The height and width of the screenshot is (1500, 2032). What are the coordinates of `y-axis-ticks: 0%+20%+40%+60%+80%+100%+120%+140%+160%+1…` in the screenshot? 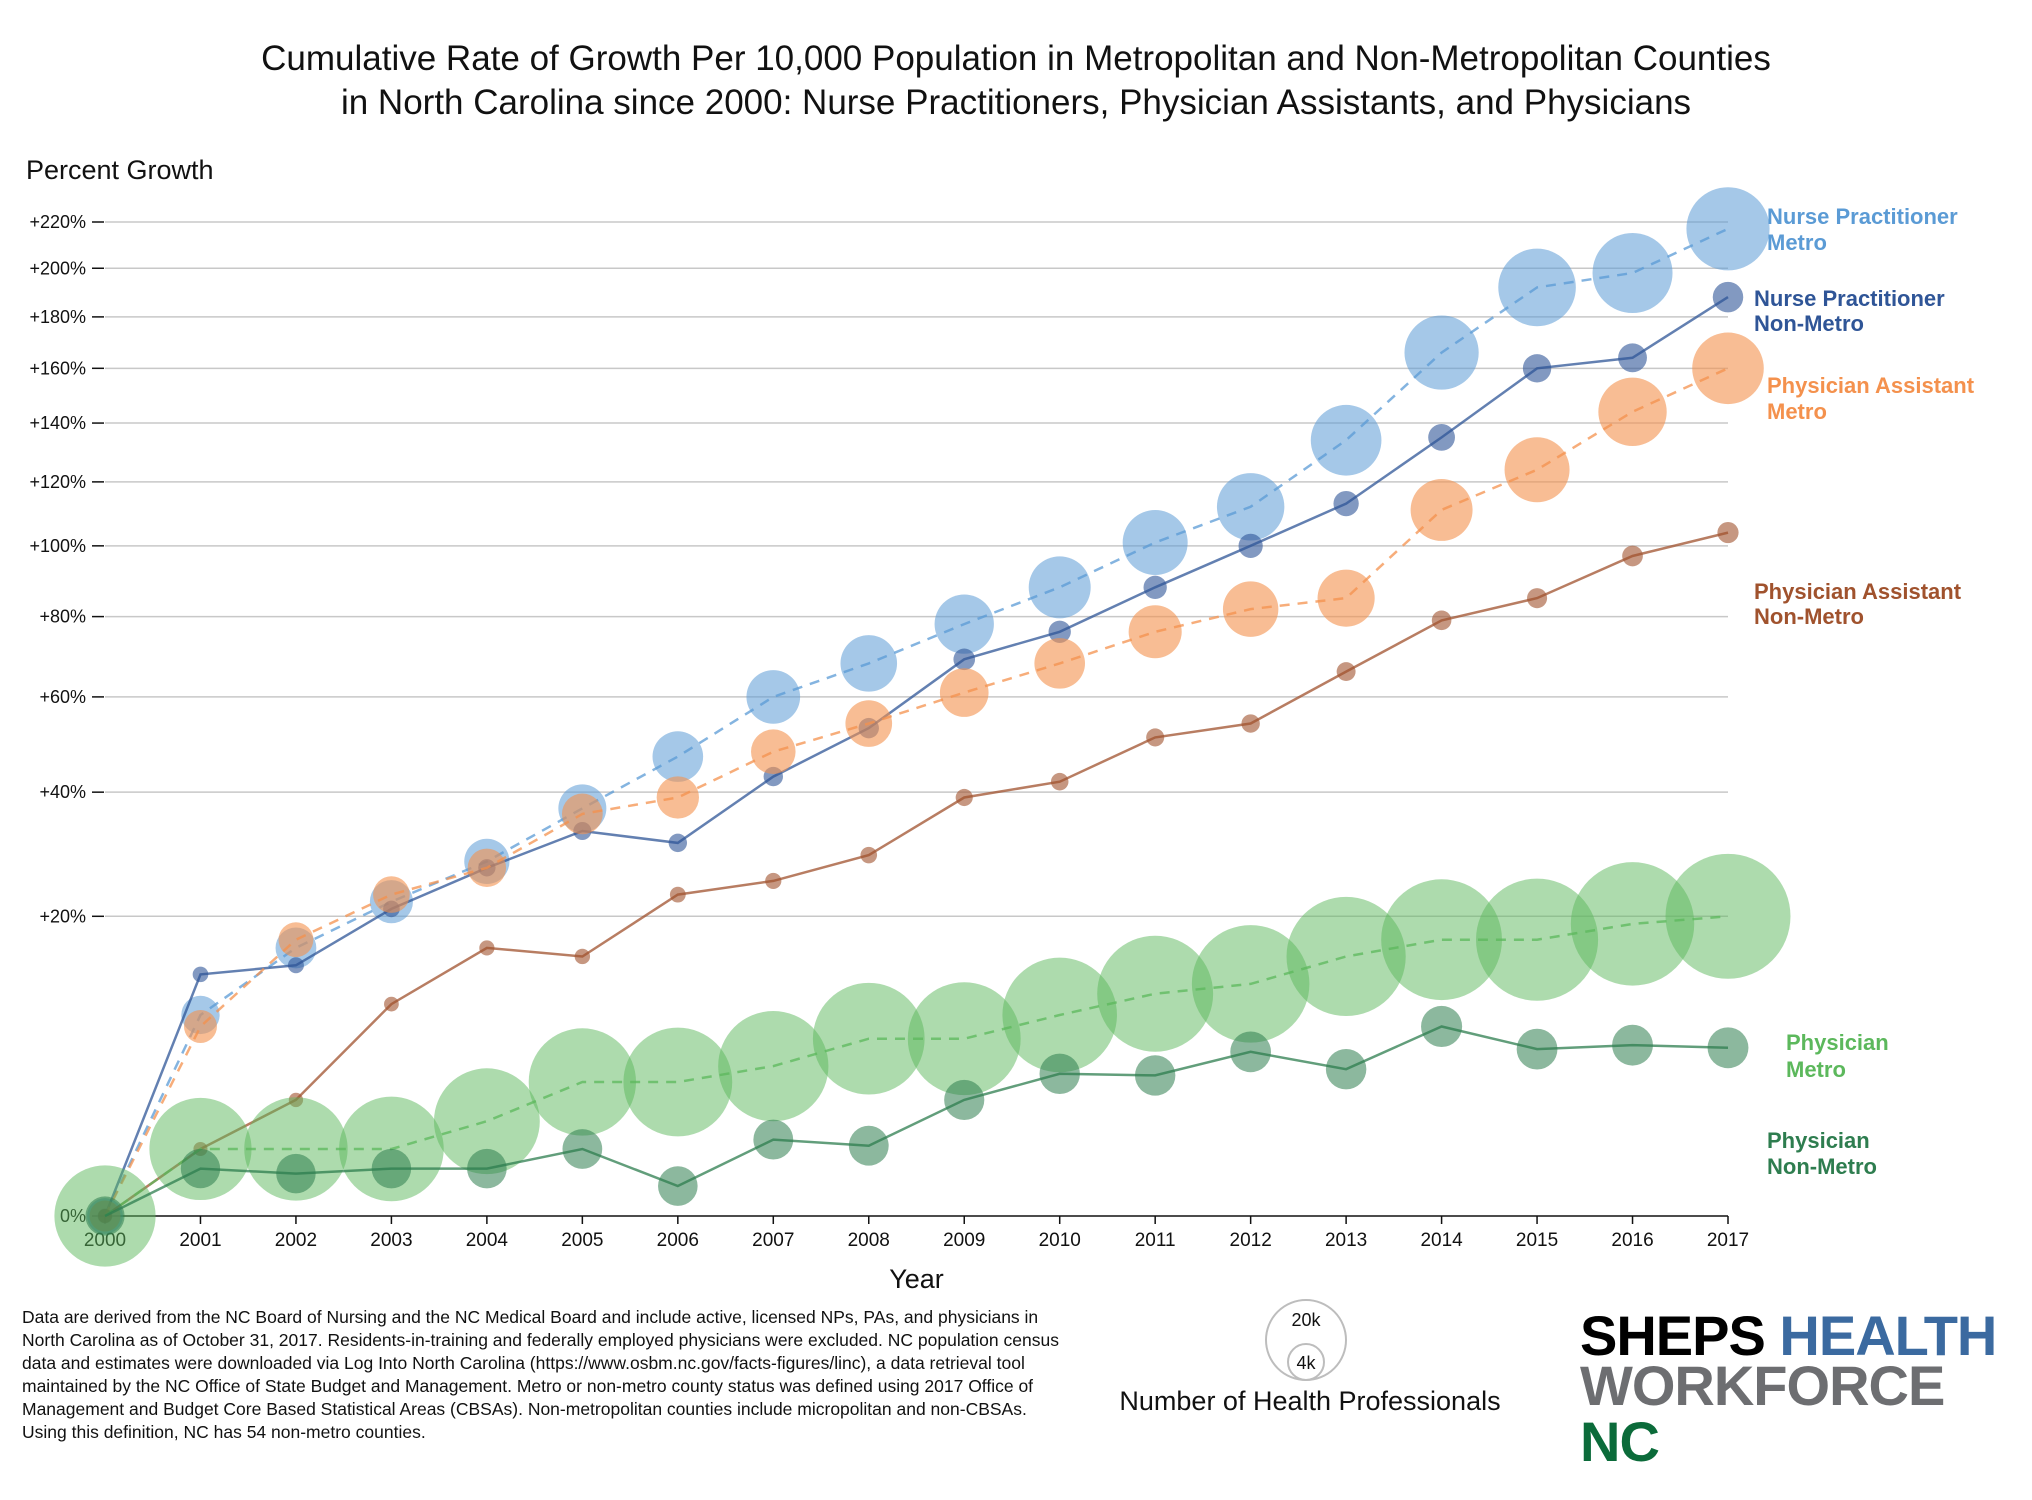 It's located at (66, 719).